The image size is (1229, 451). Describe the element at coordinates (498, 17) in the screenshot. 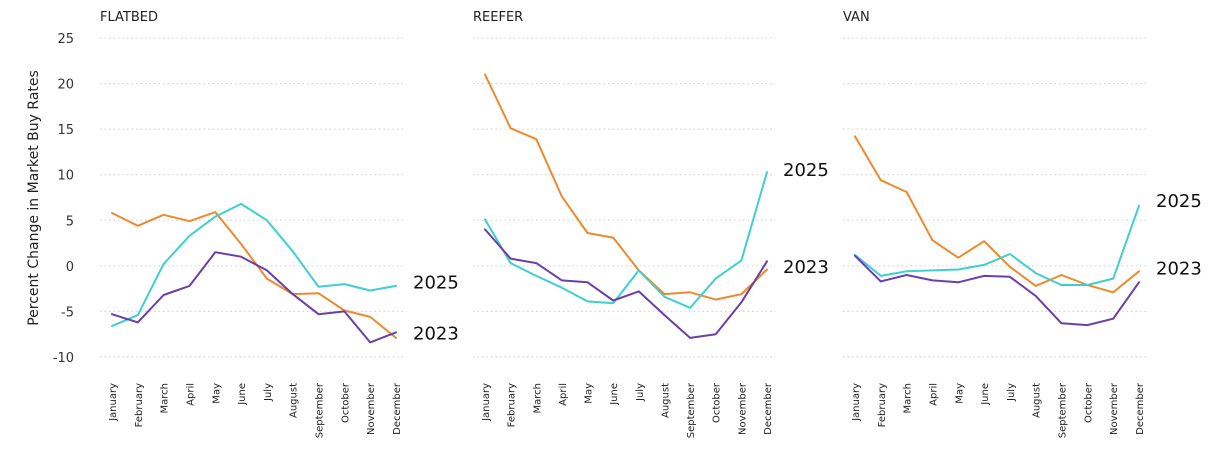

I see `panel-title-reefer: REEFER` at that location.